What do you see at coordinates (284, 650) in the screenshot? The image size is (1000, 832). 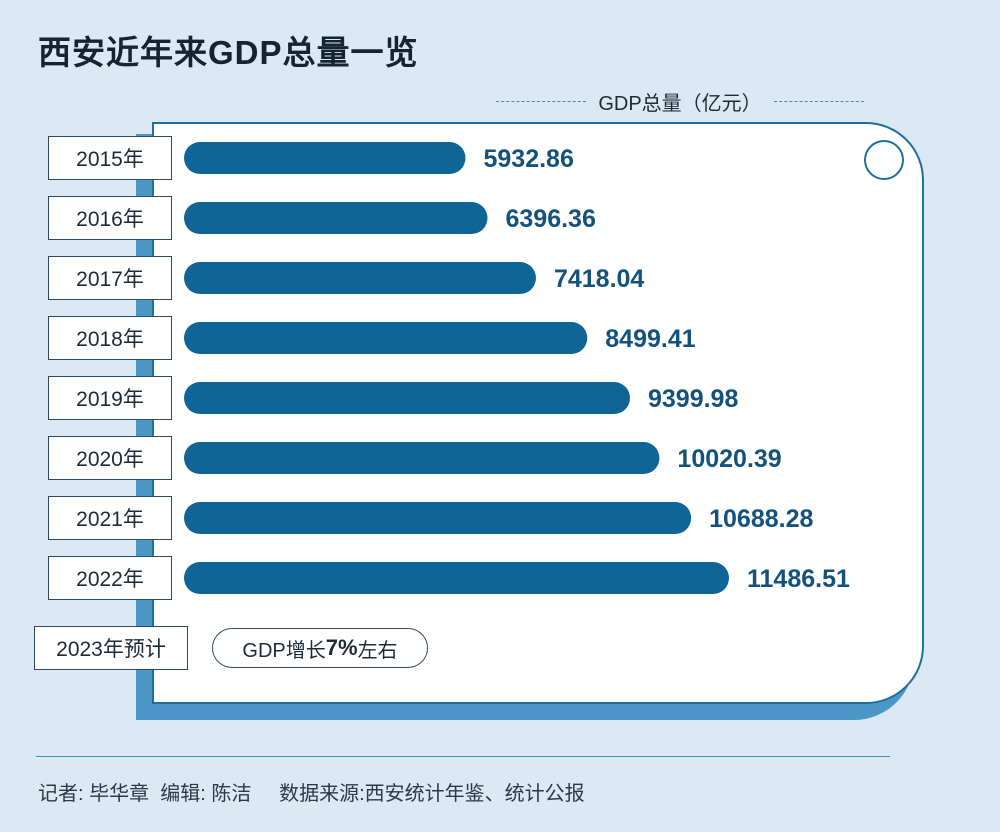 I see `forecast-text-prefix: GDP增长` at bounding box center [284, 650].